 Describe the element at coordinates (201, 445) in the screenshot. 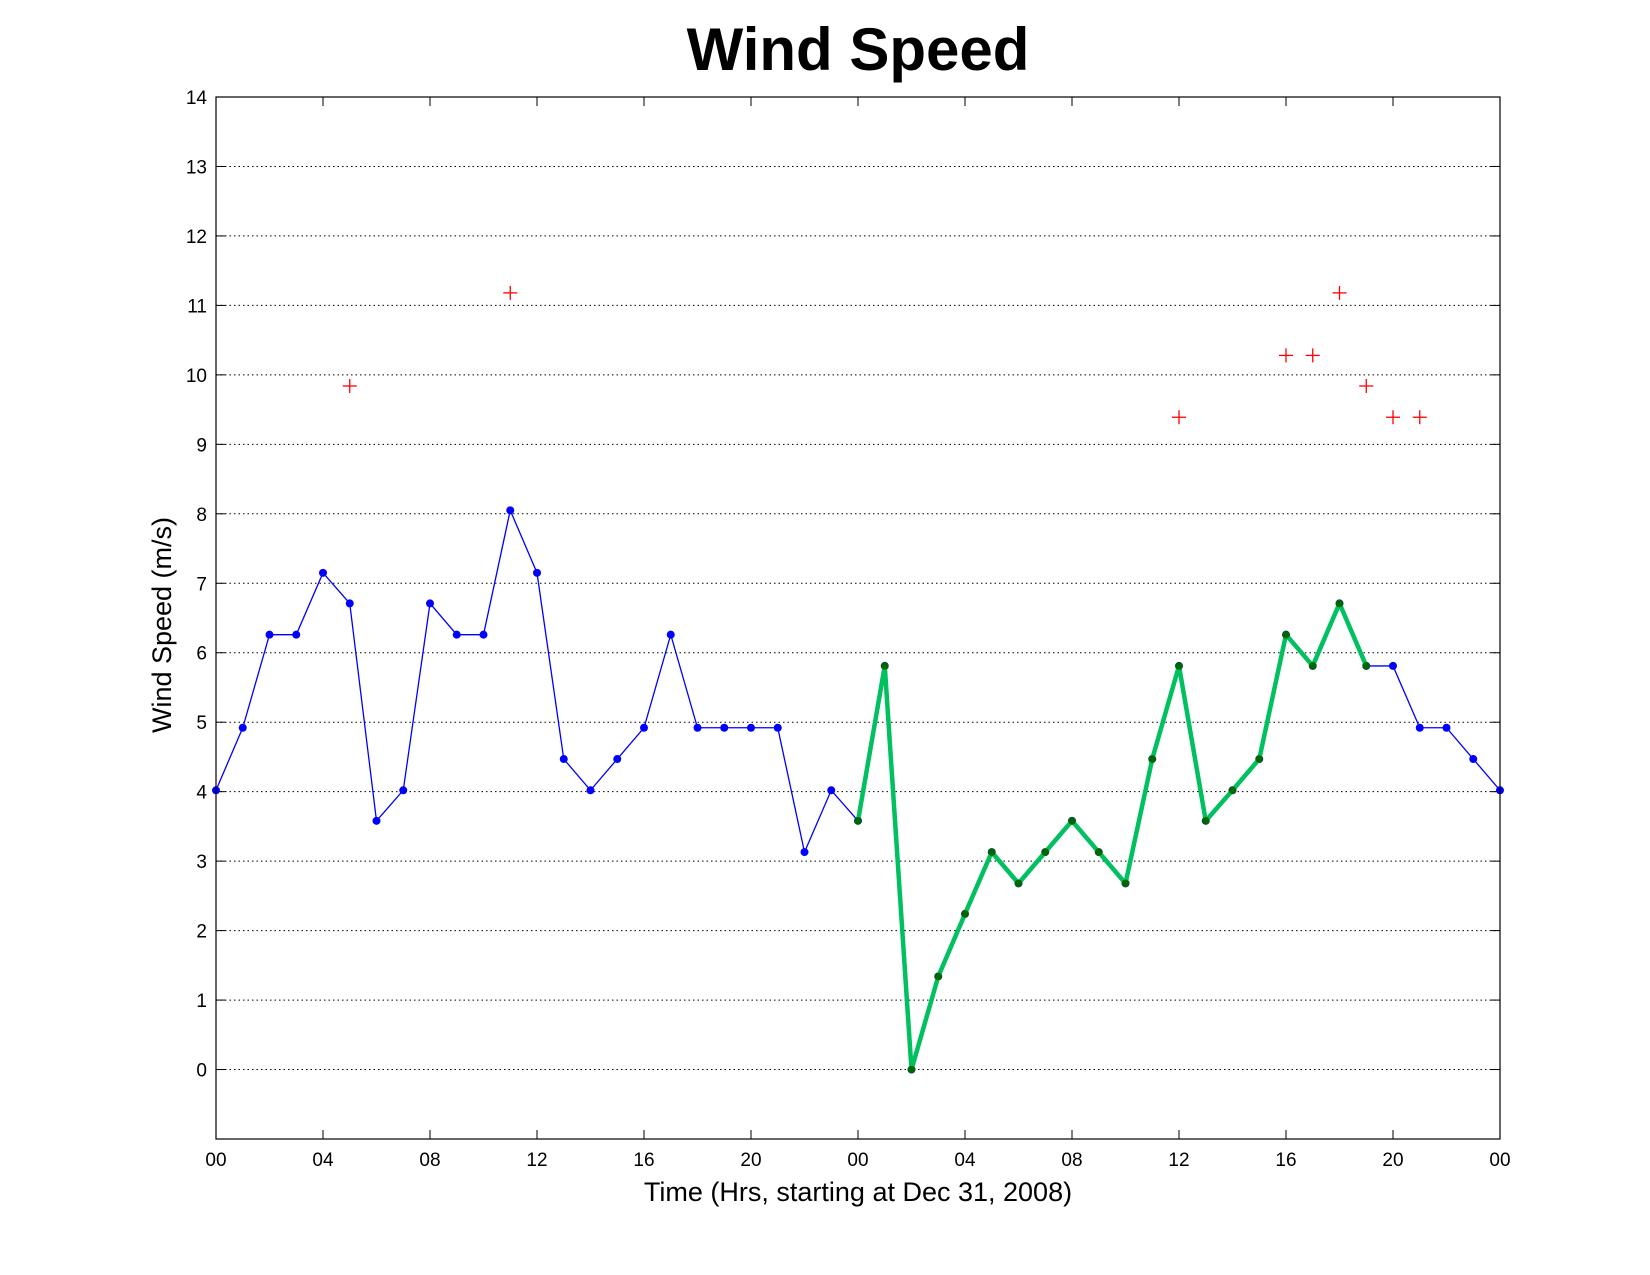

I see `y-tick-label: 9` at that location.